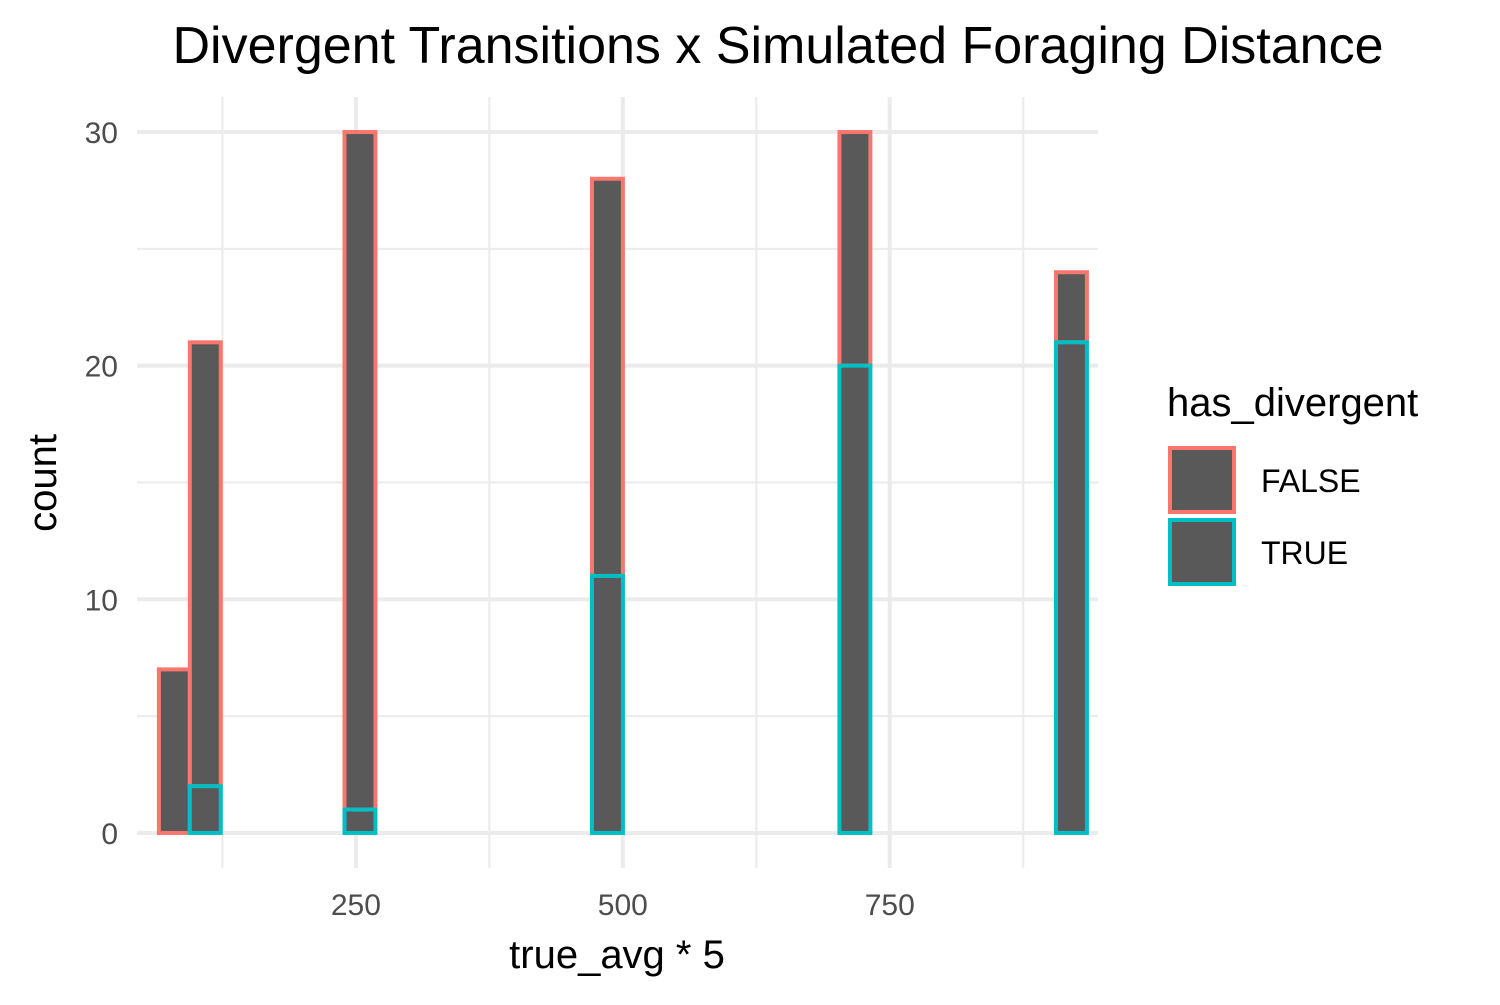 This screenshot has height=1005, width=1500. I want to click on legend-label-false: FALSE, so click(1311, 481).